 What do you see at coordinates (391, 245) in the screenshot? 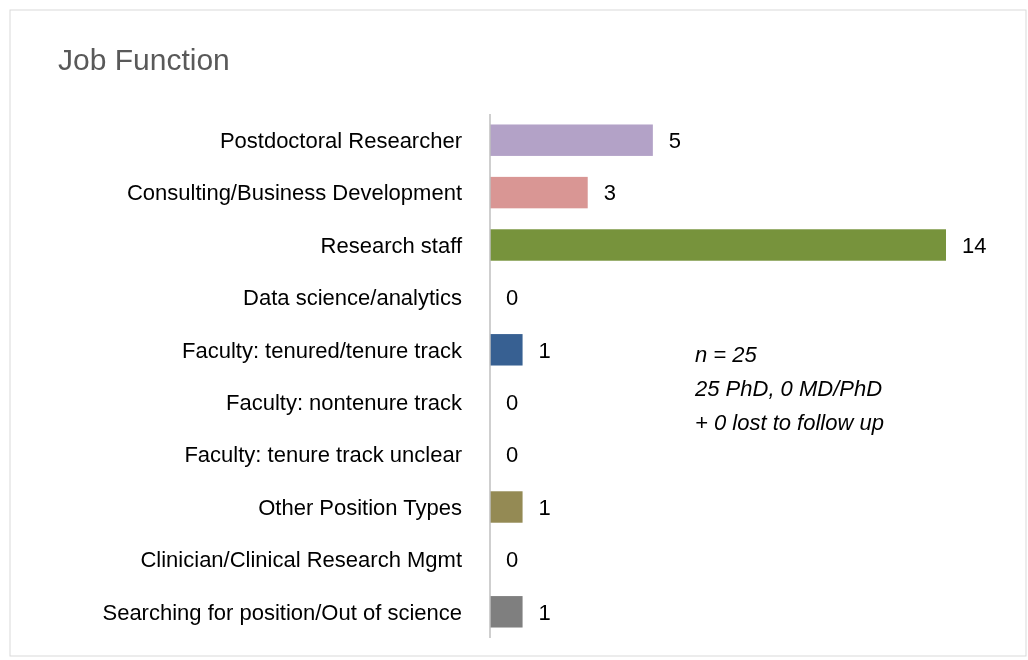
I see `y-tick-label: Research staff` at bounding box center [391, 245].